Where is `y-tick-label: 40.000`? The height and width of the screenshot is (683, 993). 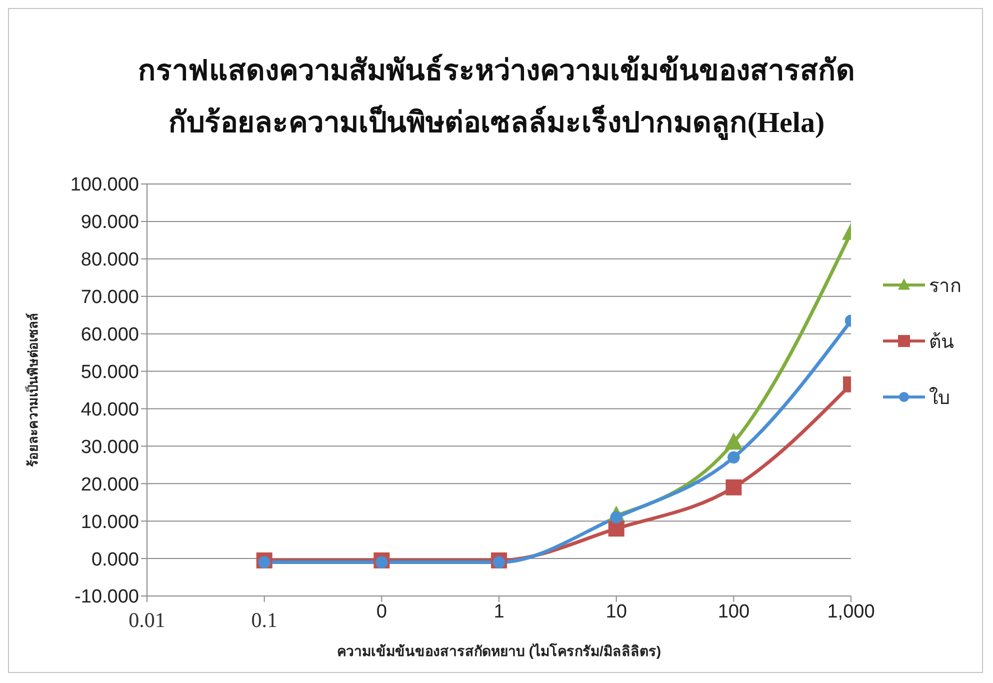
y-tick-label: 40.000 is located at coordinates (109, 409).